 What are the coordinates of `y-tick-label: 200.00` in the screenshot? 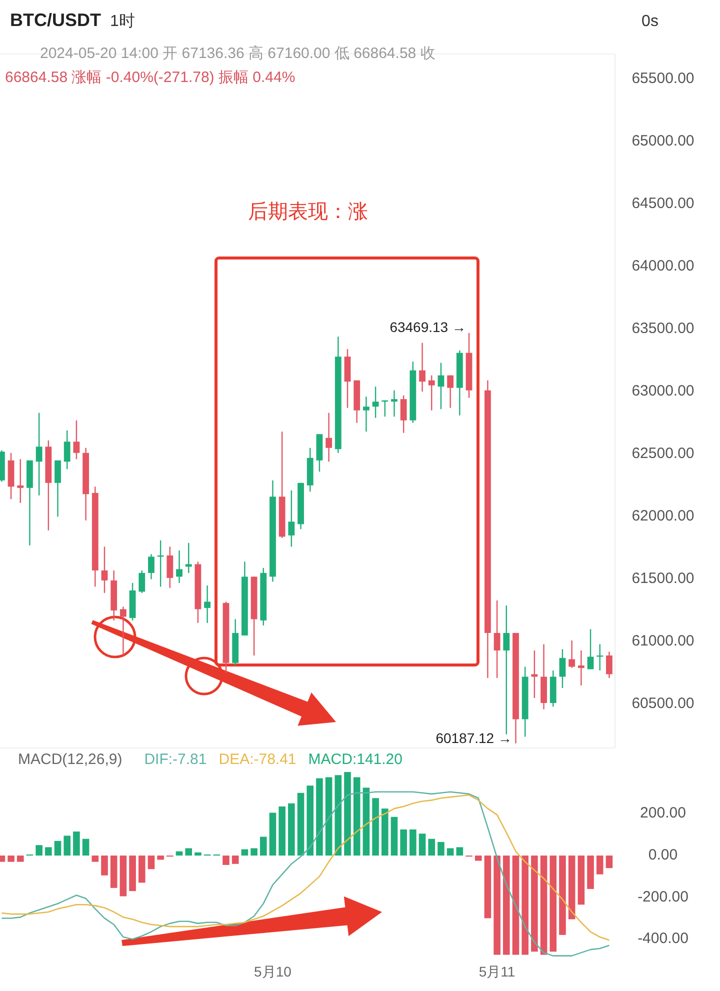 It's located at (663, 813).